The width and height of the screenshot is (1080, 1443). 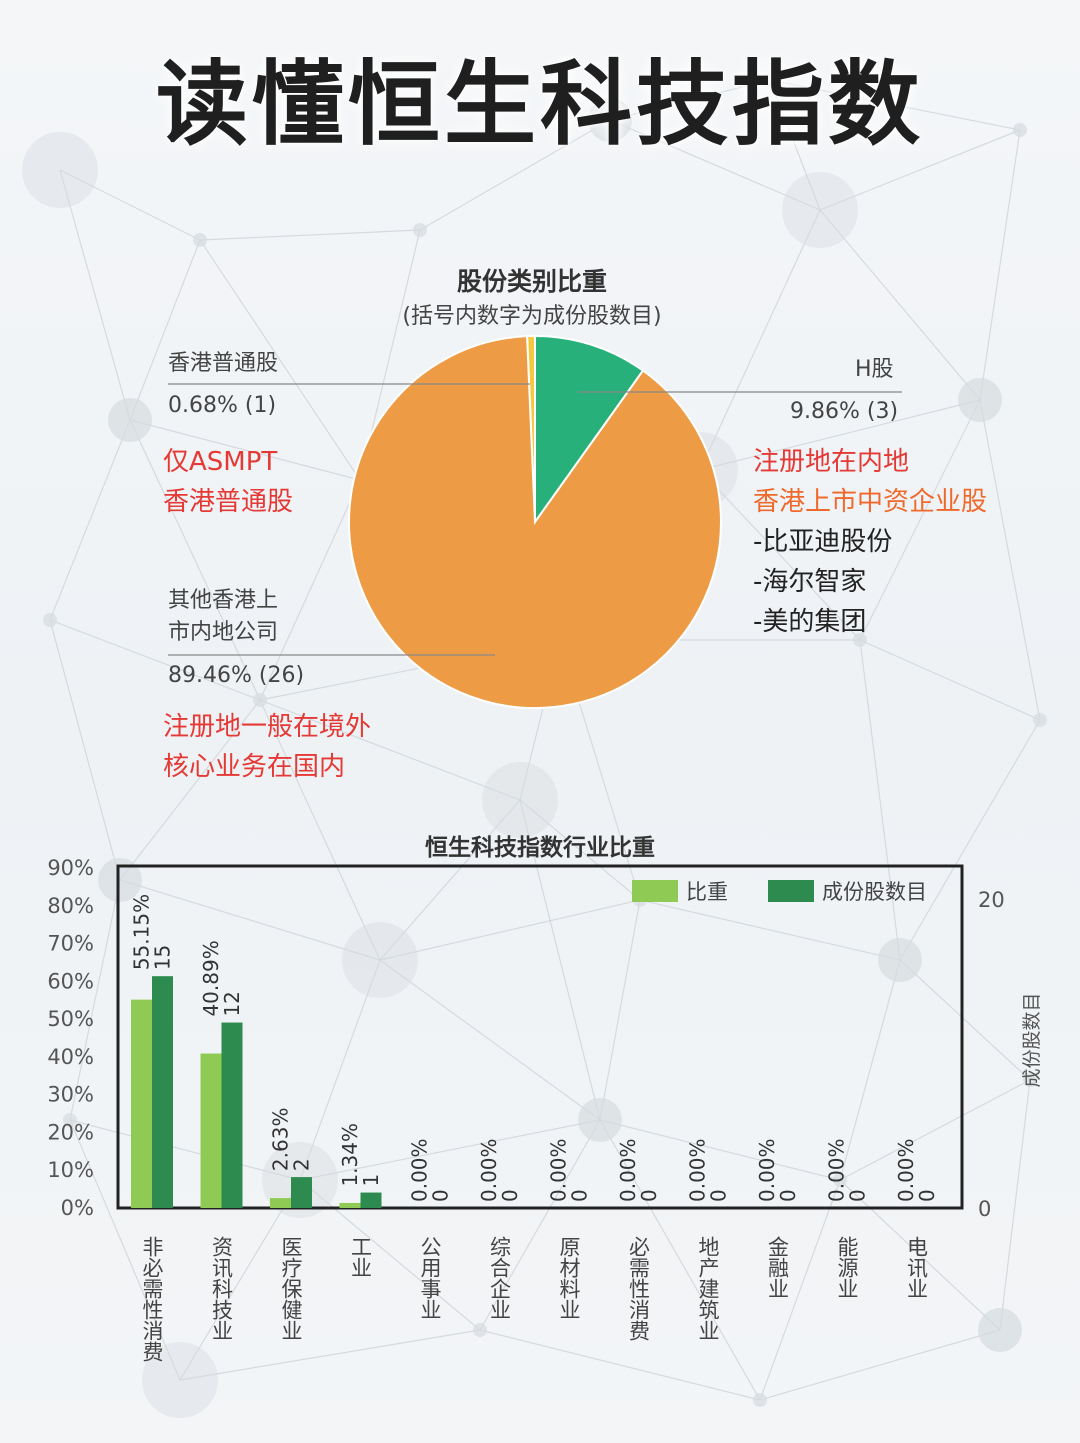 What do you see at coordinates (228, 502) in the screenshot?
I see `note-hk-ordinary-2: 香港普通股` at bounding box center [228, 502].